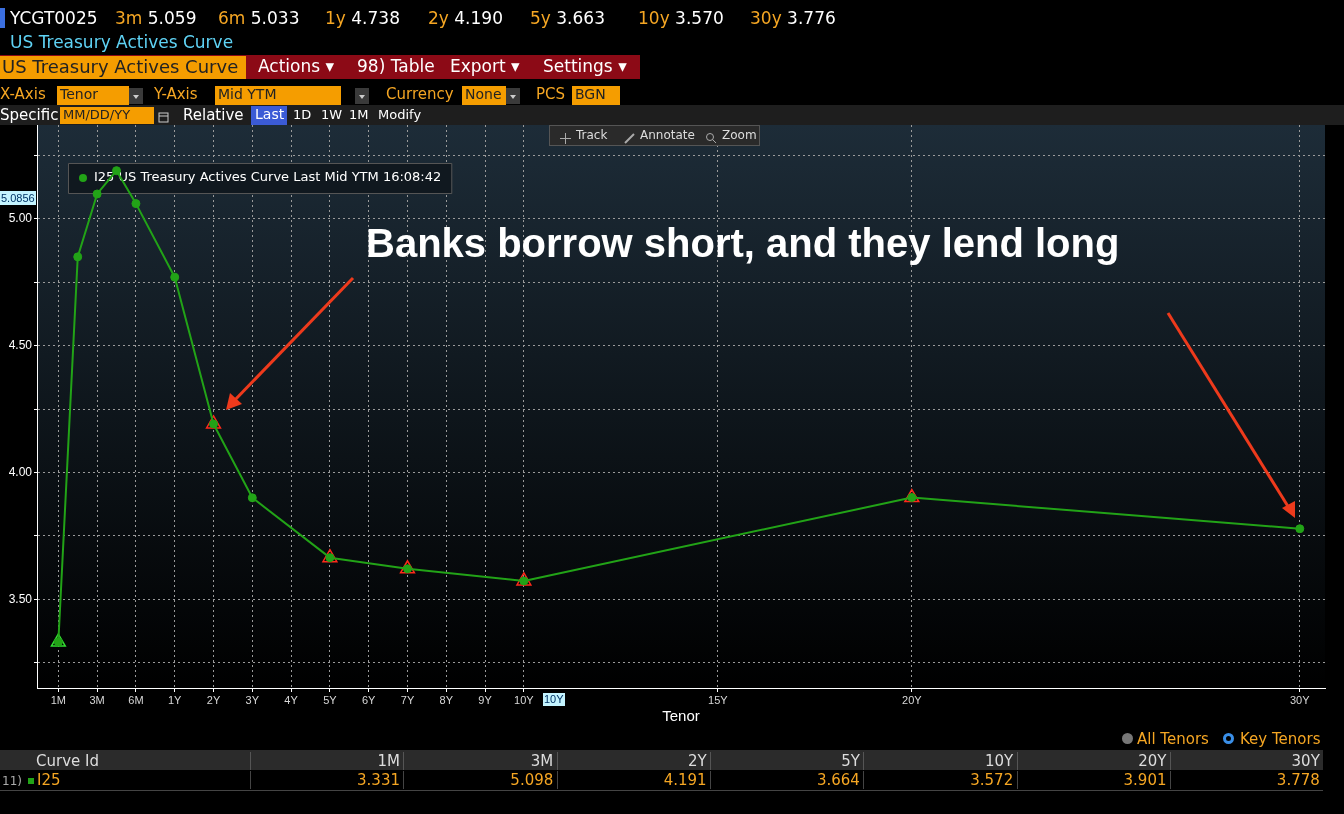  Describe the element at coordinates (446, 699) in the screenshot. I see `x-tick-label: 8Y` at that location.